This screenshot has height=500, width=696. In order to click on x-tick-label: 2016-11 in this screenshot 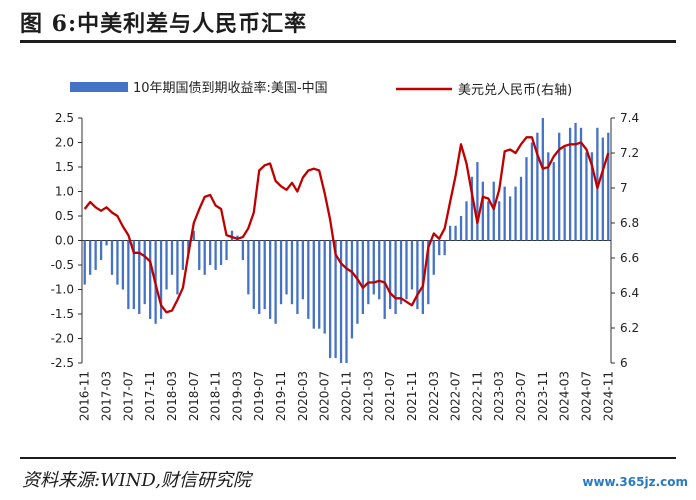, I will do `click(85, 396)`.